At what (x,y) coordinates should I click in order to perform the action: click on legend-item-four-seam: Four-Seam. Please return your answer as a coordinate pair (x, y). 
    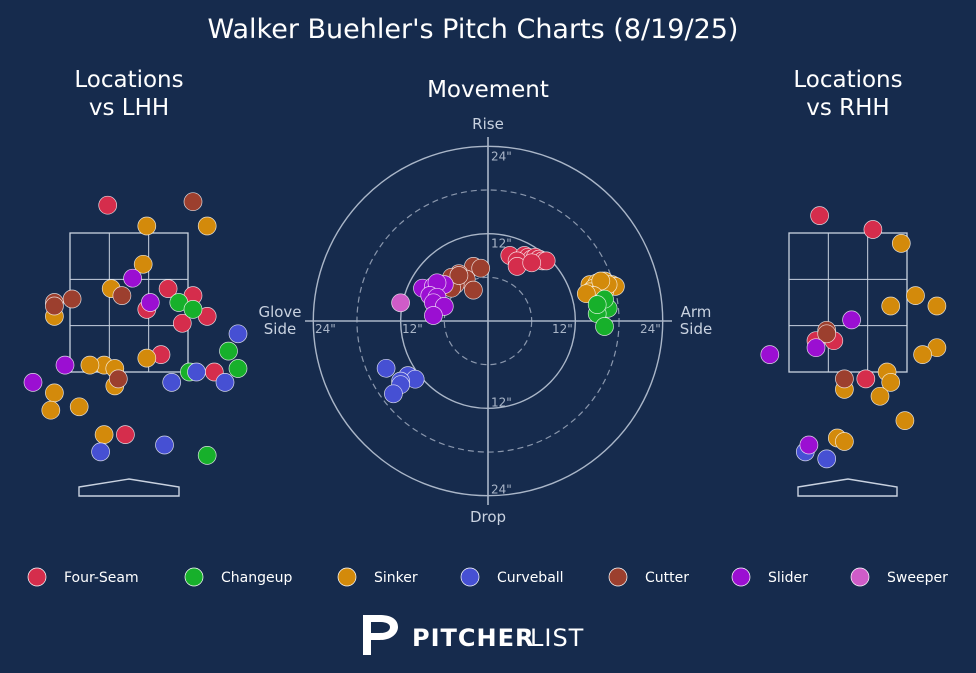
    Looking at the image, I should click on (83, 577).